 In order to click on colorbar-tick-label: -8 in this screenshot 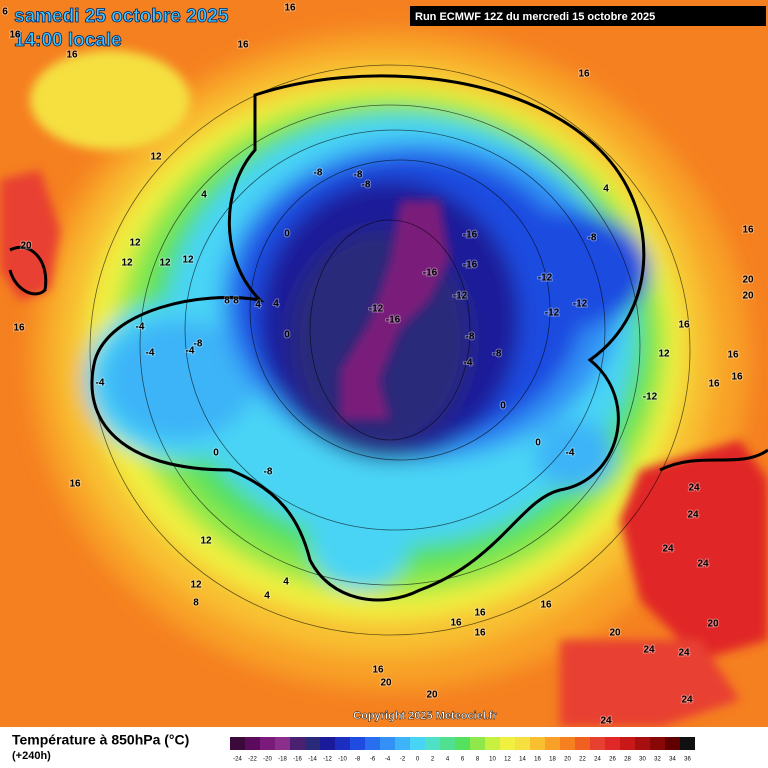, I will do `click(358, 760)`.